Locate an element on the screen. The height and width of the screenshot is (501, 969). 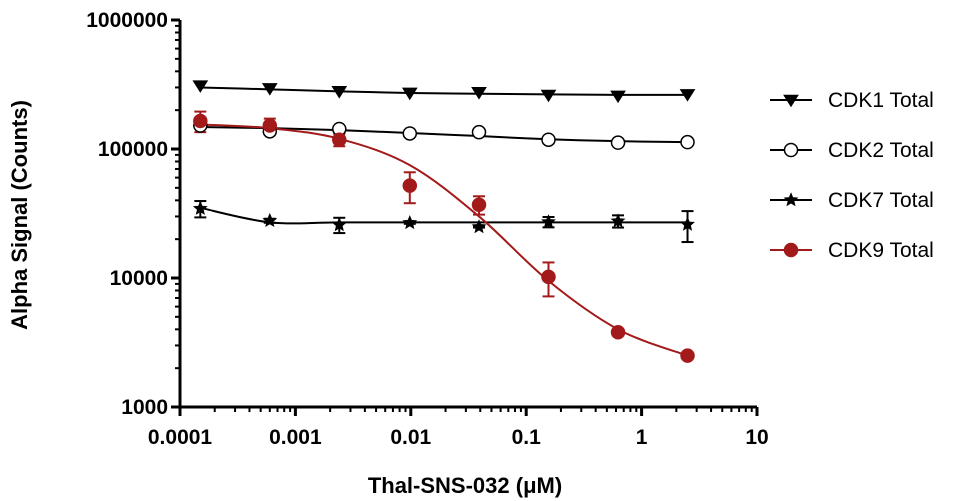
y-tick-label: 100000 is located at coordinates (133, 149).